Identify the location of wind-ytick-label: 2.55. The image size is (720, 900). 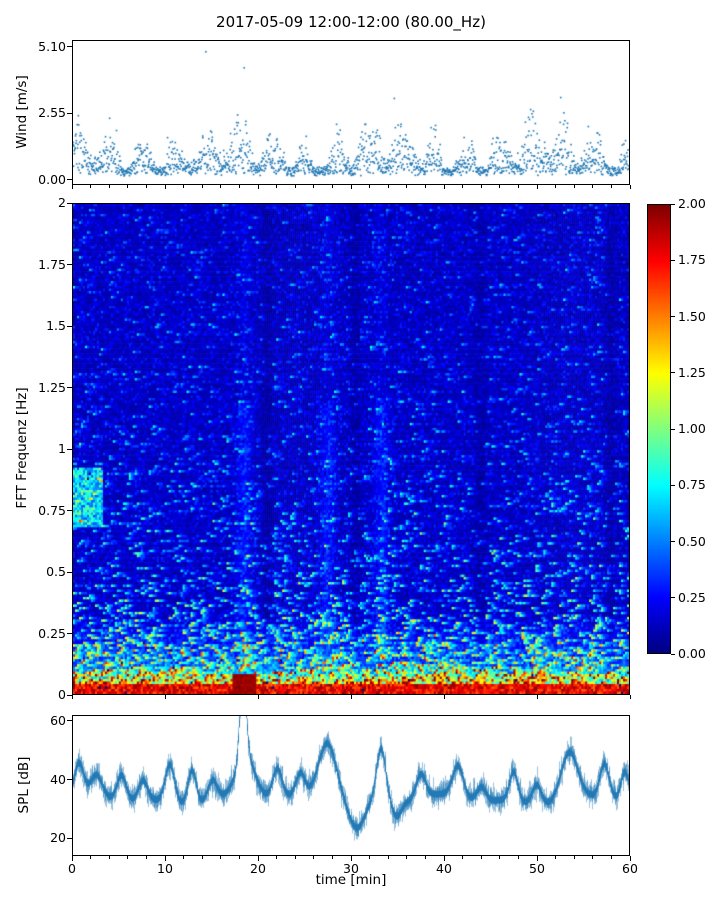
(52, 113).